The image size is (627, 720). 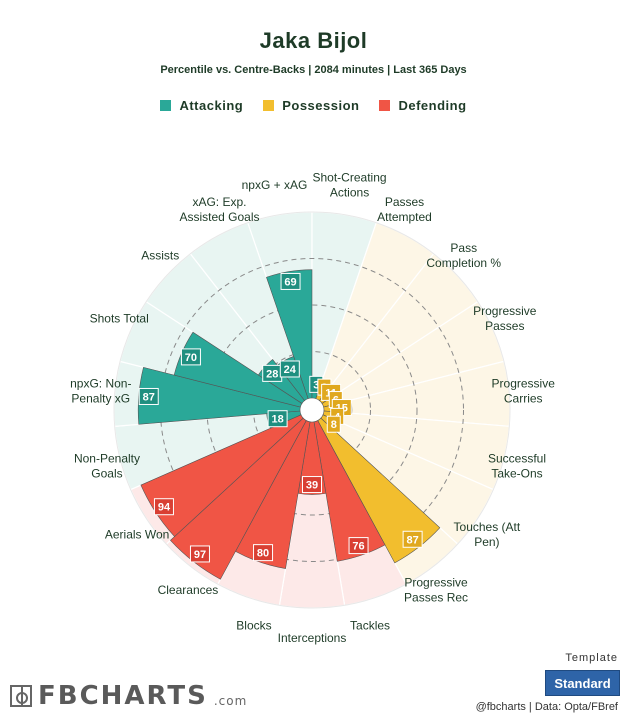 What do you see at coordinates (211, 105) in the screenshot?
I see `legend-label-attacking: Attacking` at bounding box center [211, 105].